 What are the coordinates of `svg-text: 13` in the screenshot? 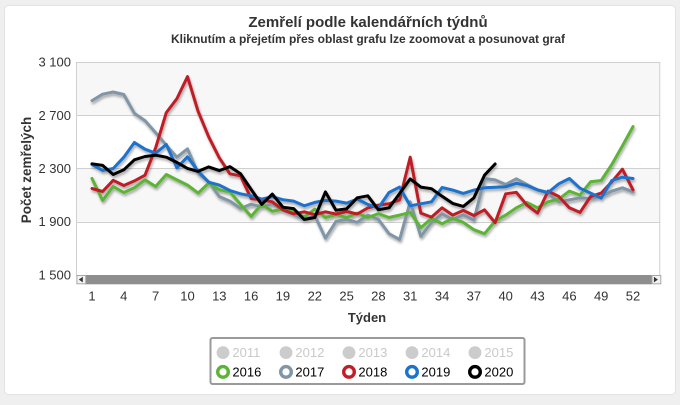 It's located at (219, 296).